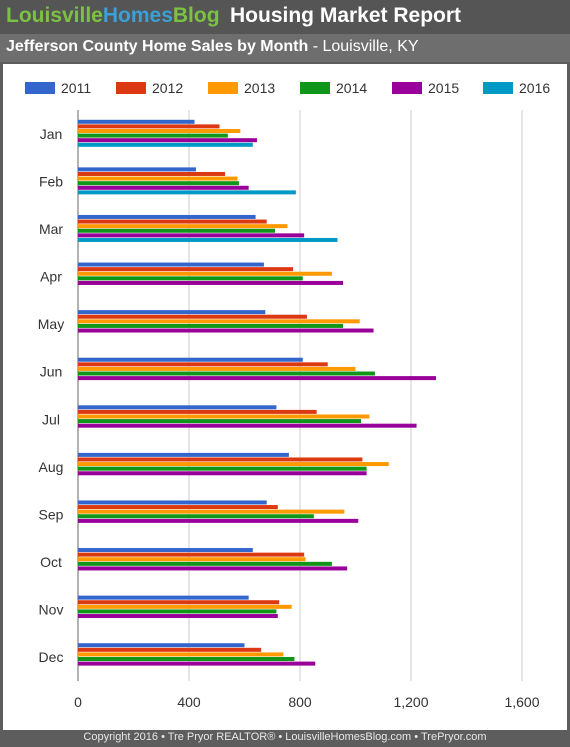 The image size is (570, 747). I want to click on bar-may-2012, so click(192, 316).